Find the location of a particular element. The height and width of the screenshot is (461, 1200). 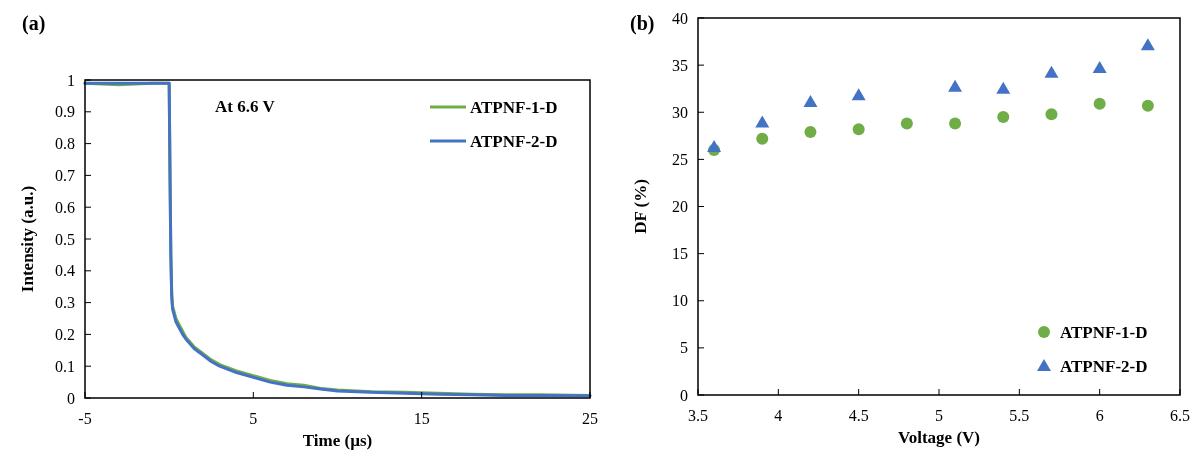

y-tick-label: 5 is located at coordinates (684, 348).